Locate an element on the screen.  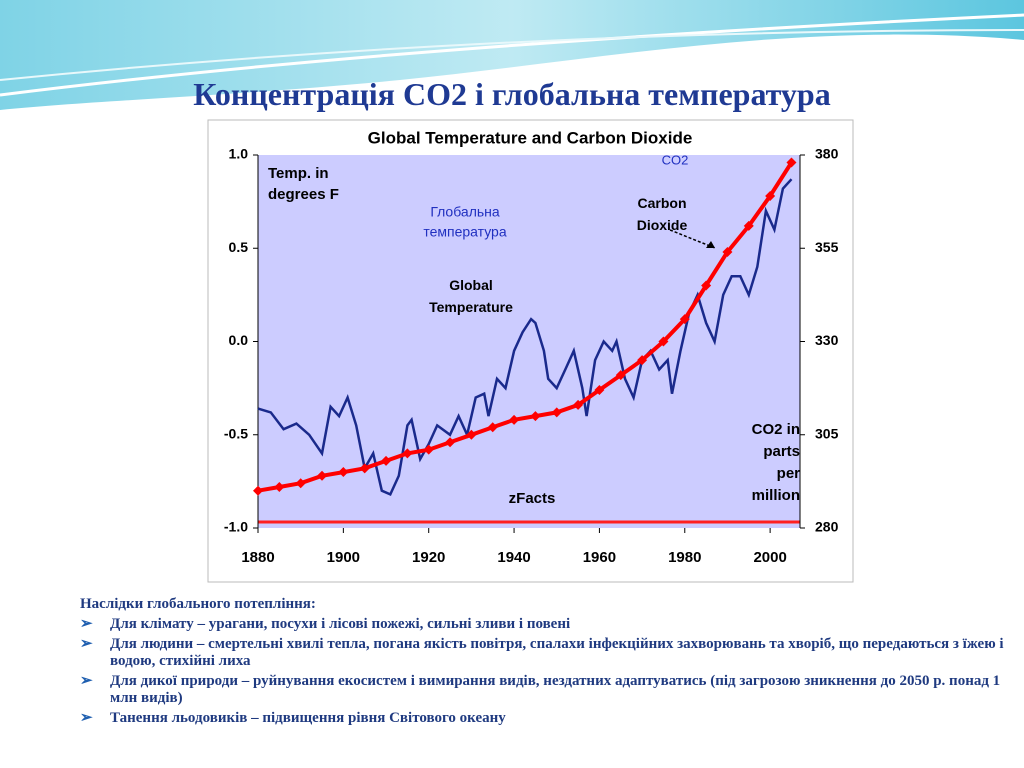
y2-tick-label: 380 is located at coordinates (827, 154).